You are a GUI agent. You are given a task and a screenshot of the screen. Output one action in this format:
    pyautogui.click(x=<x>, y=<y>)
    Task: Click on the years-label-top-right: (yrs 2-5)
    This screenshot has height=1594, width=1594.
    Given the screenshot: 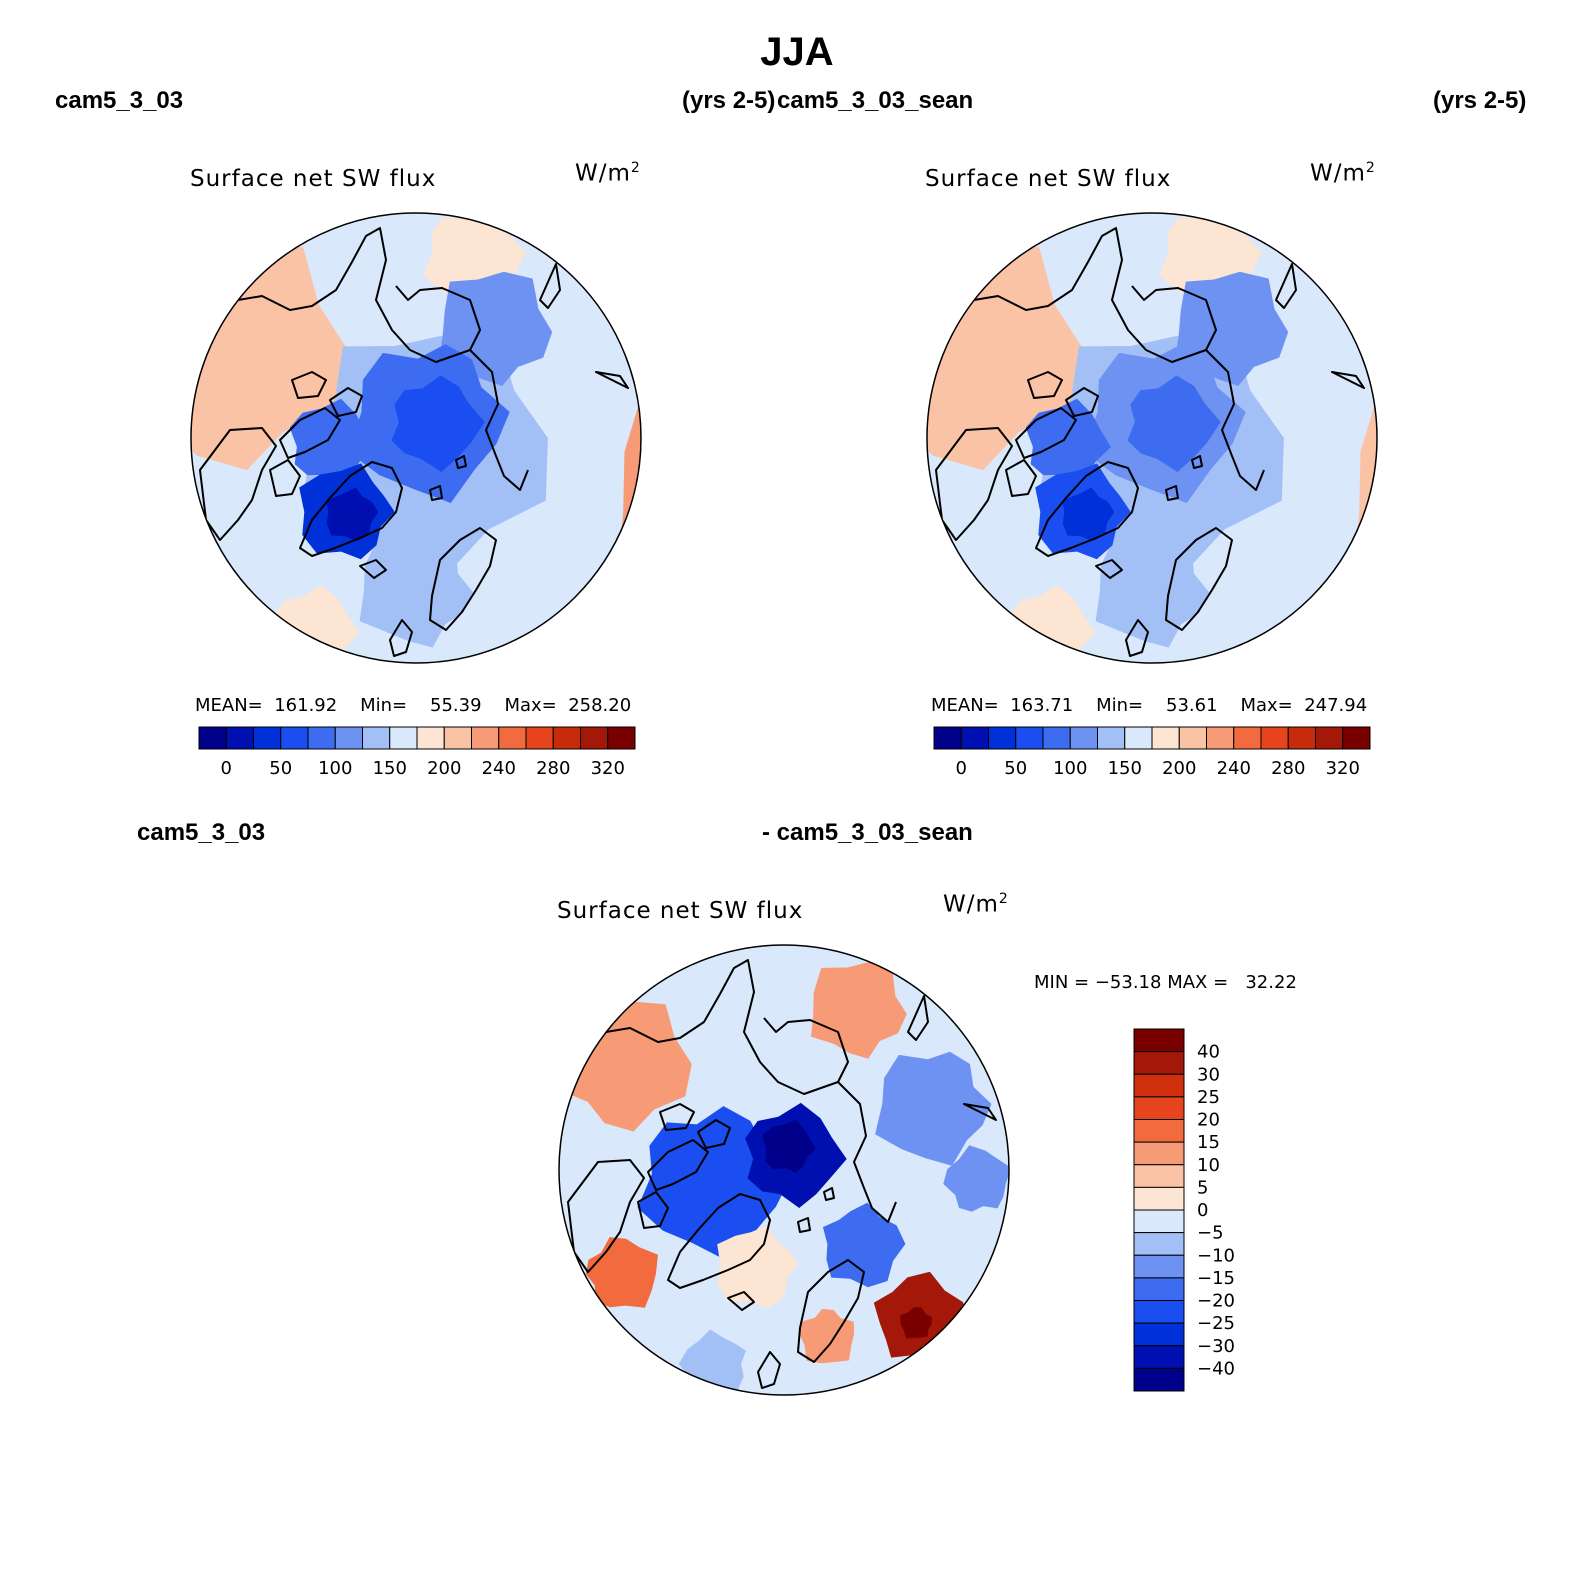 What is the action you would take?
    pyautogui.click(x=1480, y=100)
    